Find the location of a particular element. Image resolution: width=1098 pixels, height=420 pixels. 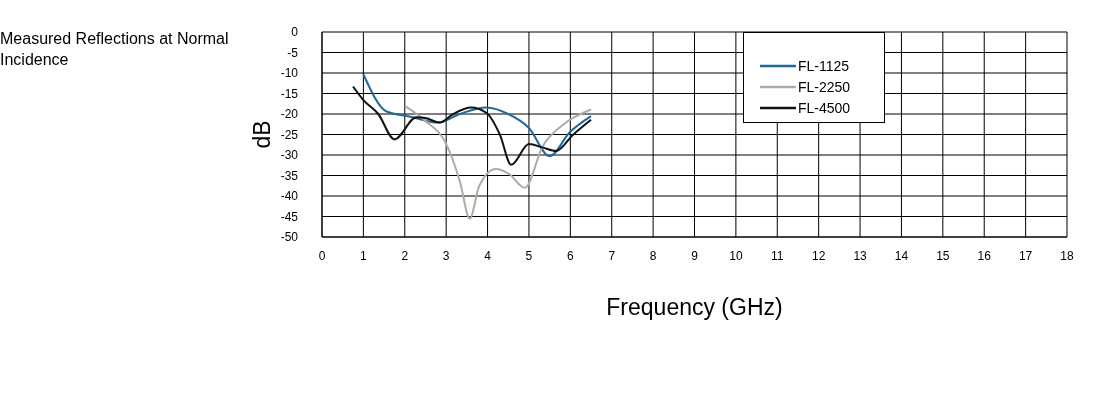

y-tick-label: -10 is located at coordinates (289, 73).